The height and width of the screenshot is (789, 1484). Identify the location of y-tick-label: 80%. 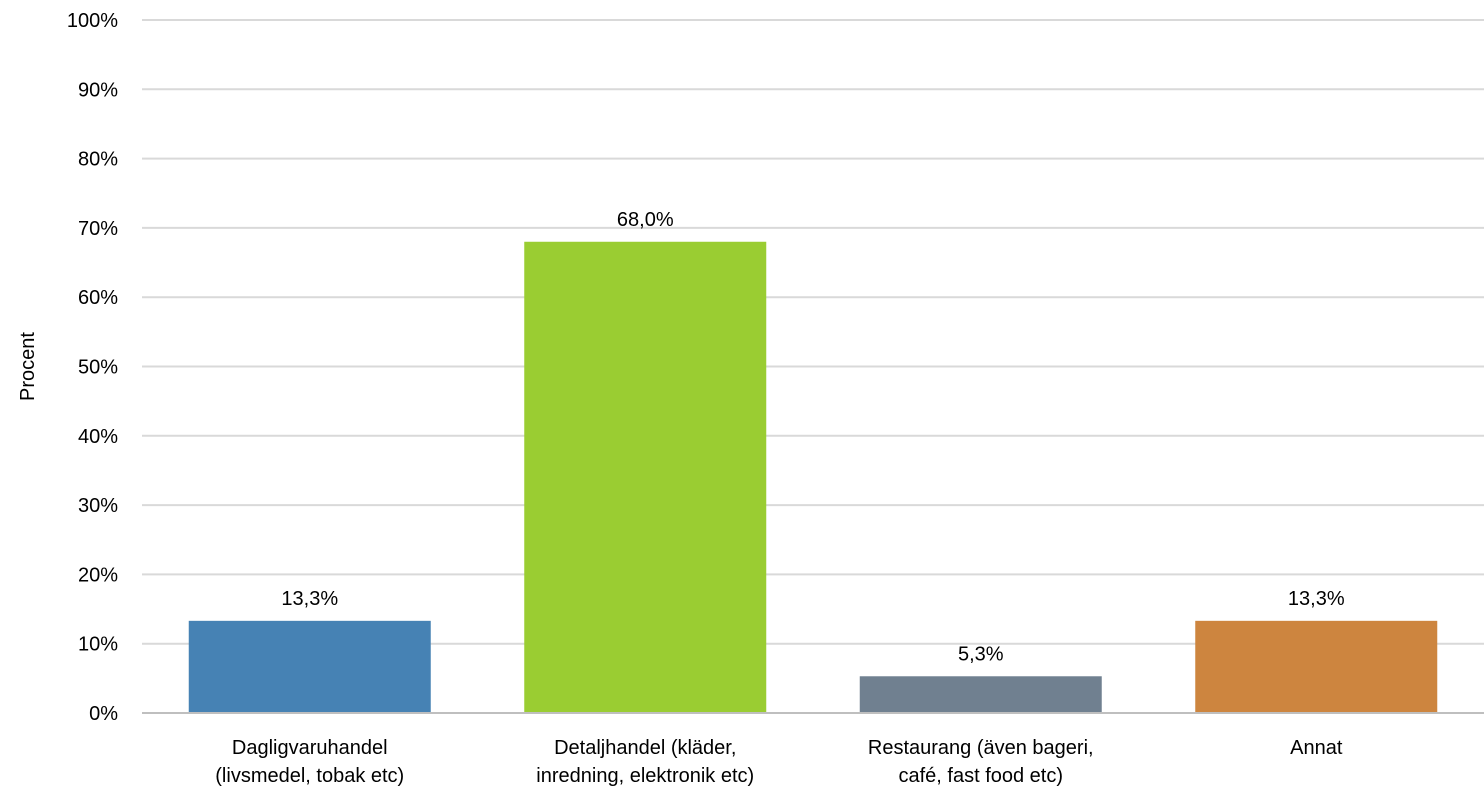
(98, 160).